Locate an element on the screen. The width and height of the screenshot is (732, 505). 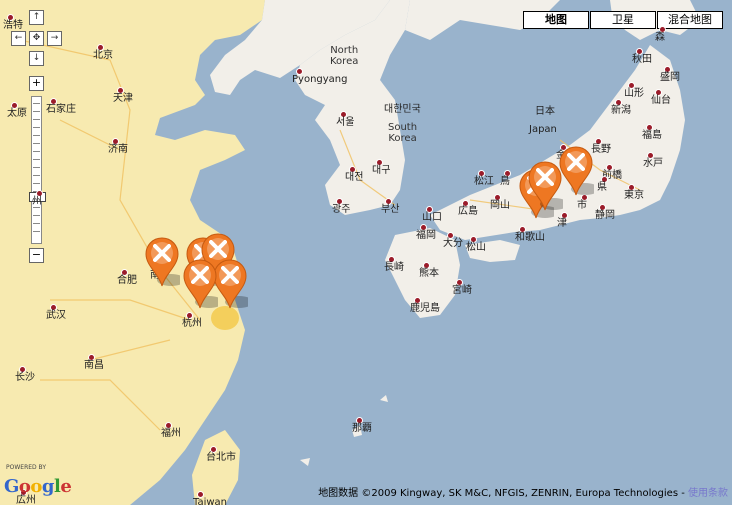
map-type-control: 地图 卫星 混合地图 is located at coordinates (622, 20).